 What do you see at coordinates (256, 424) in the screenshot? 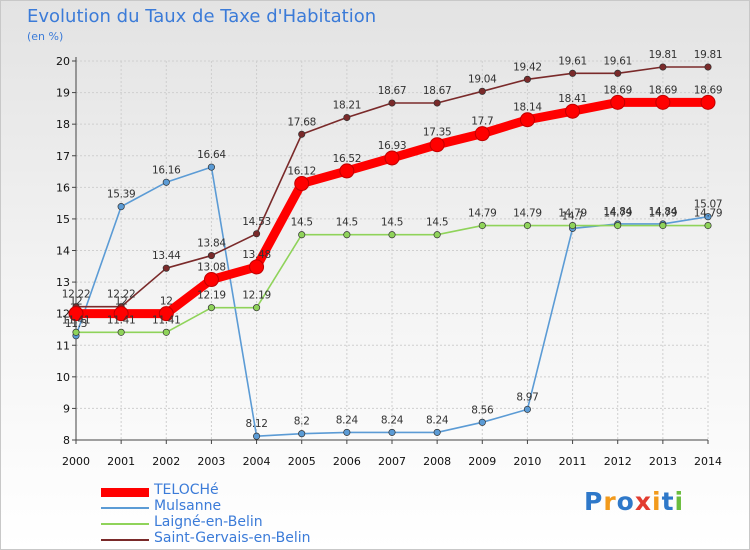
I see `data-label-1-2004: 8.12` at bounding box center [256, 424].